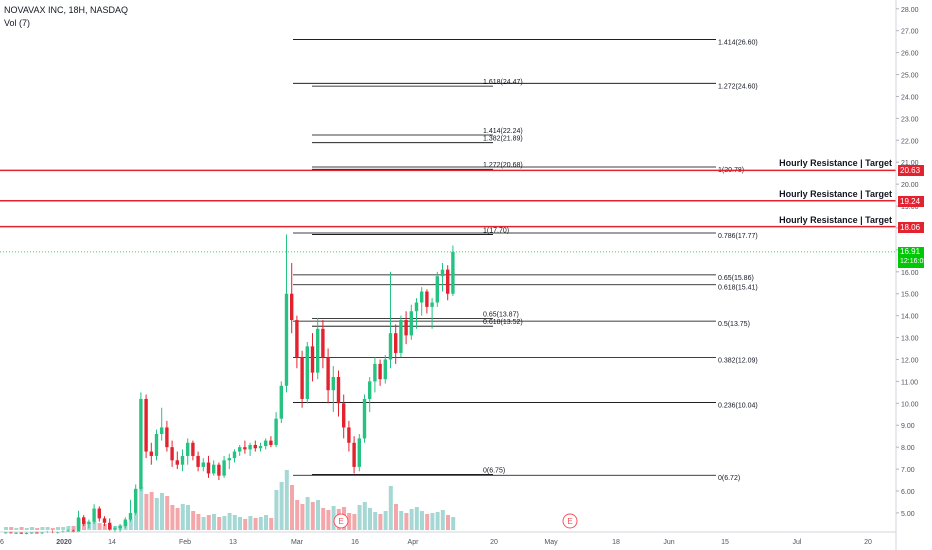 This screenshot has height=550, width=932. Describe the element at coordinates (868, 542) in the screenshot. I see `time-tick-label: 20` at that location.